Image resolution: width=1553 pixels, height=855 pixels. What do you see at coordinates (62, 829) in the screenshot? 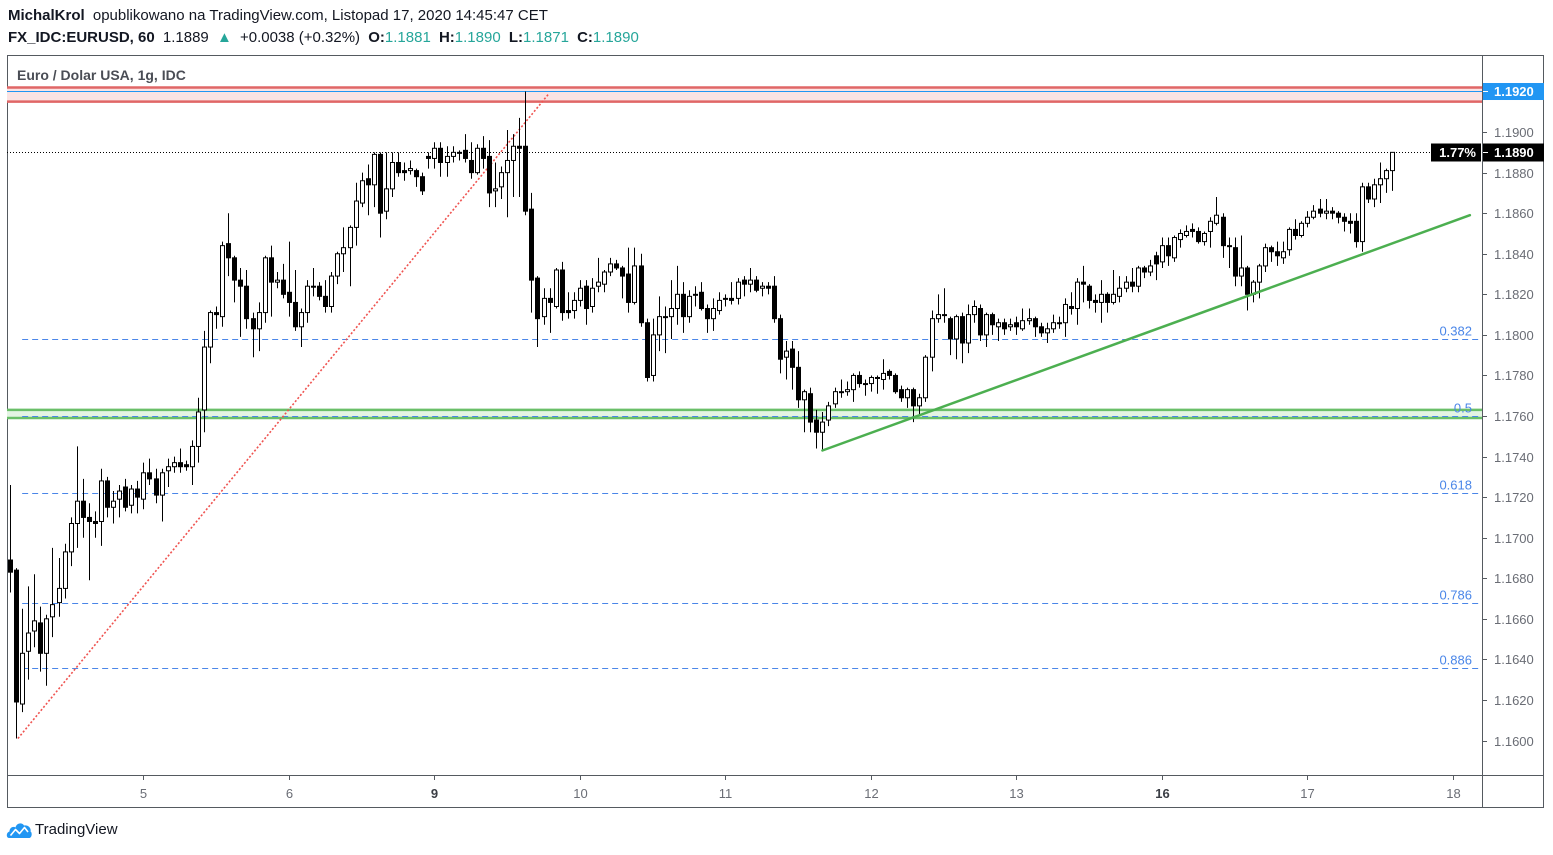
I see `tradingview-brand: TradingView` at bounding box center [62, 829].